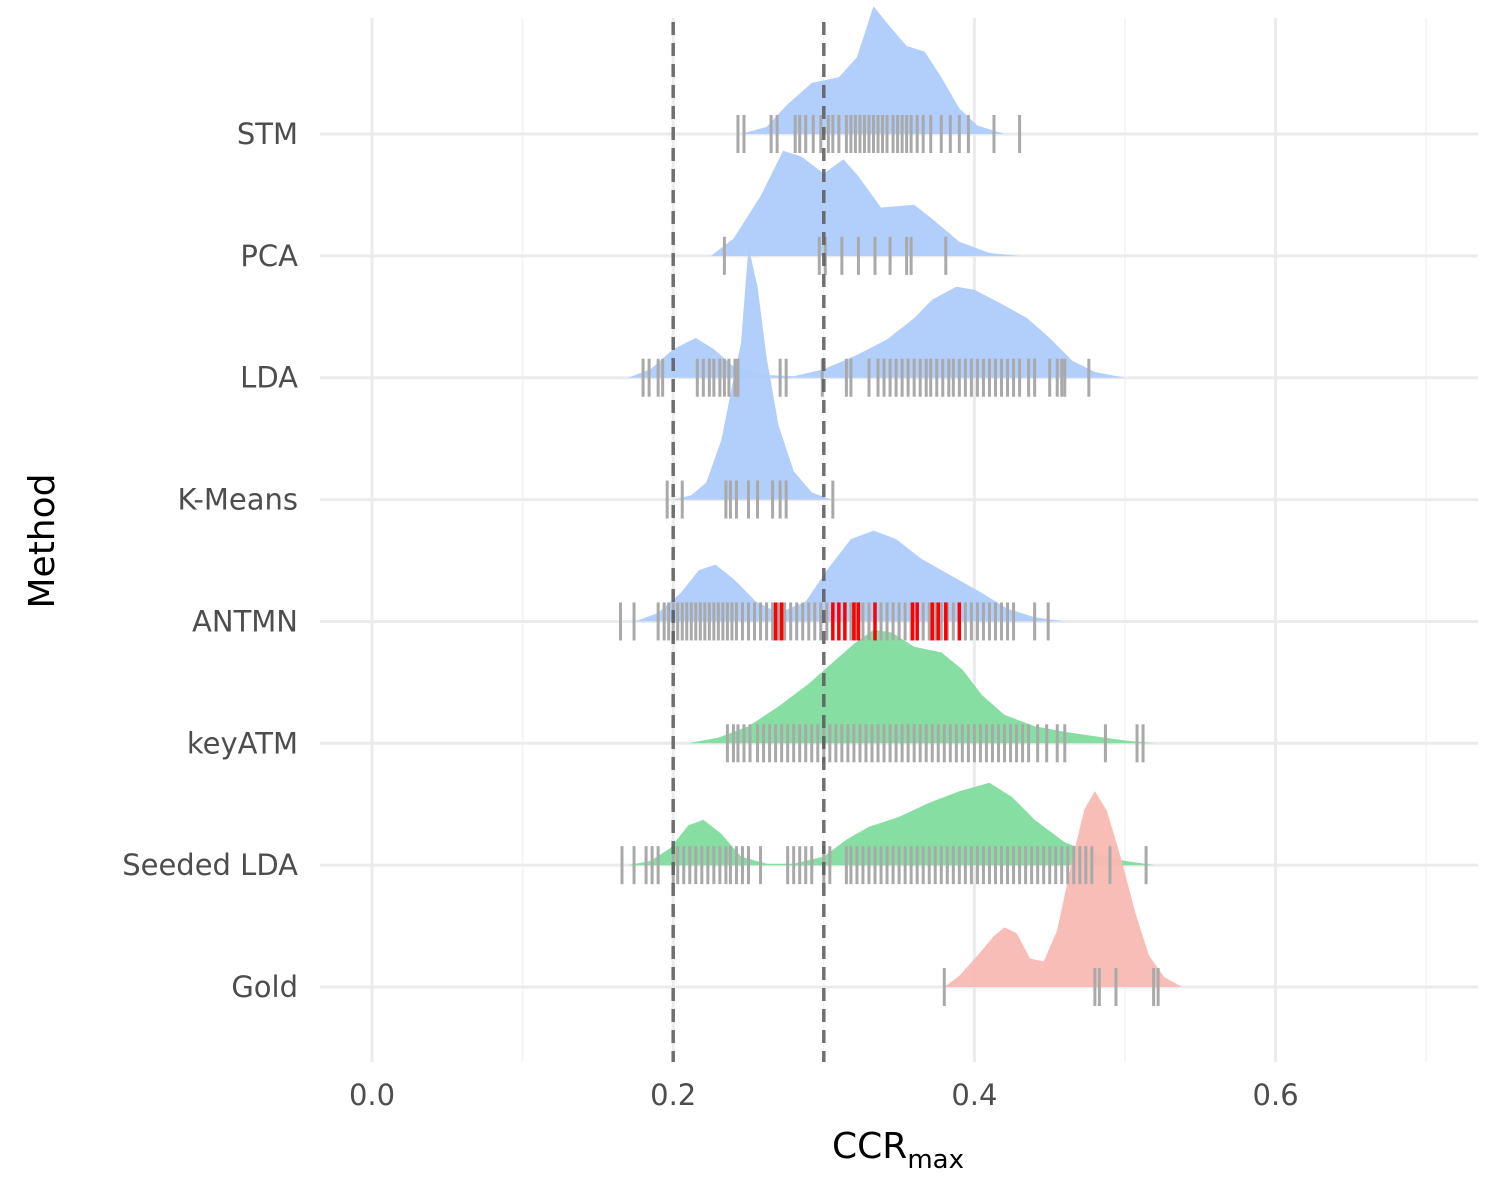 The height and width of the screenshot is (1199, 1500). I want to click on x-tick-labels: 0.0 0.2 0.4 0.6, so click(824, 1095).